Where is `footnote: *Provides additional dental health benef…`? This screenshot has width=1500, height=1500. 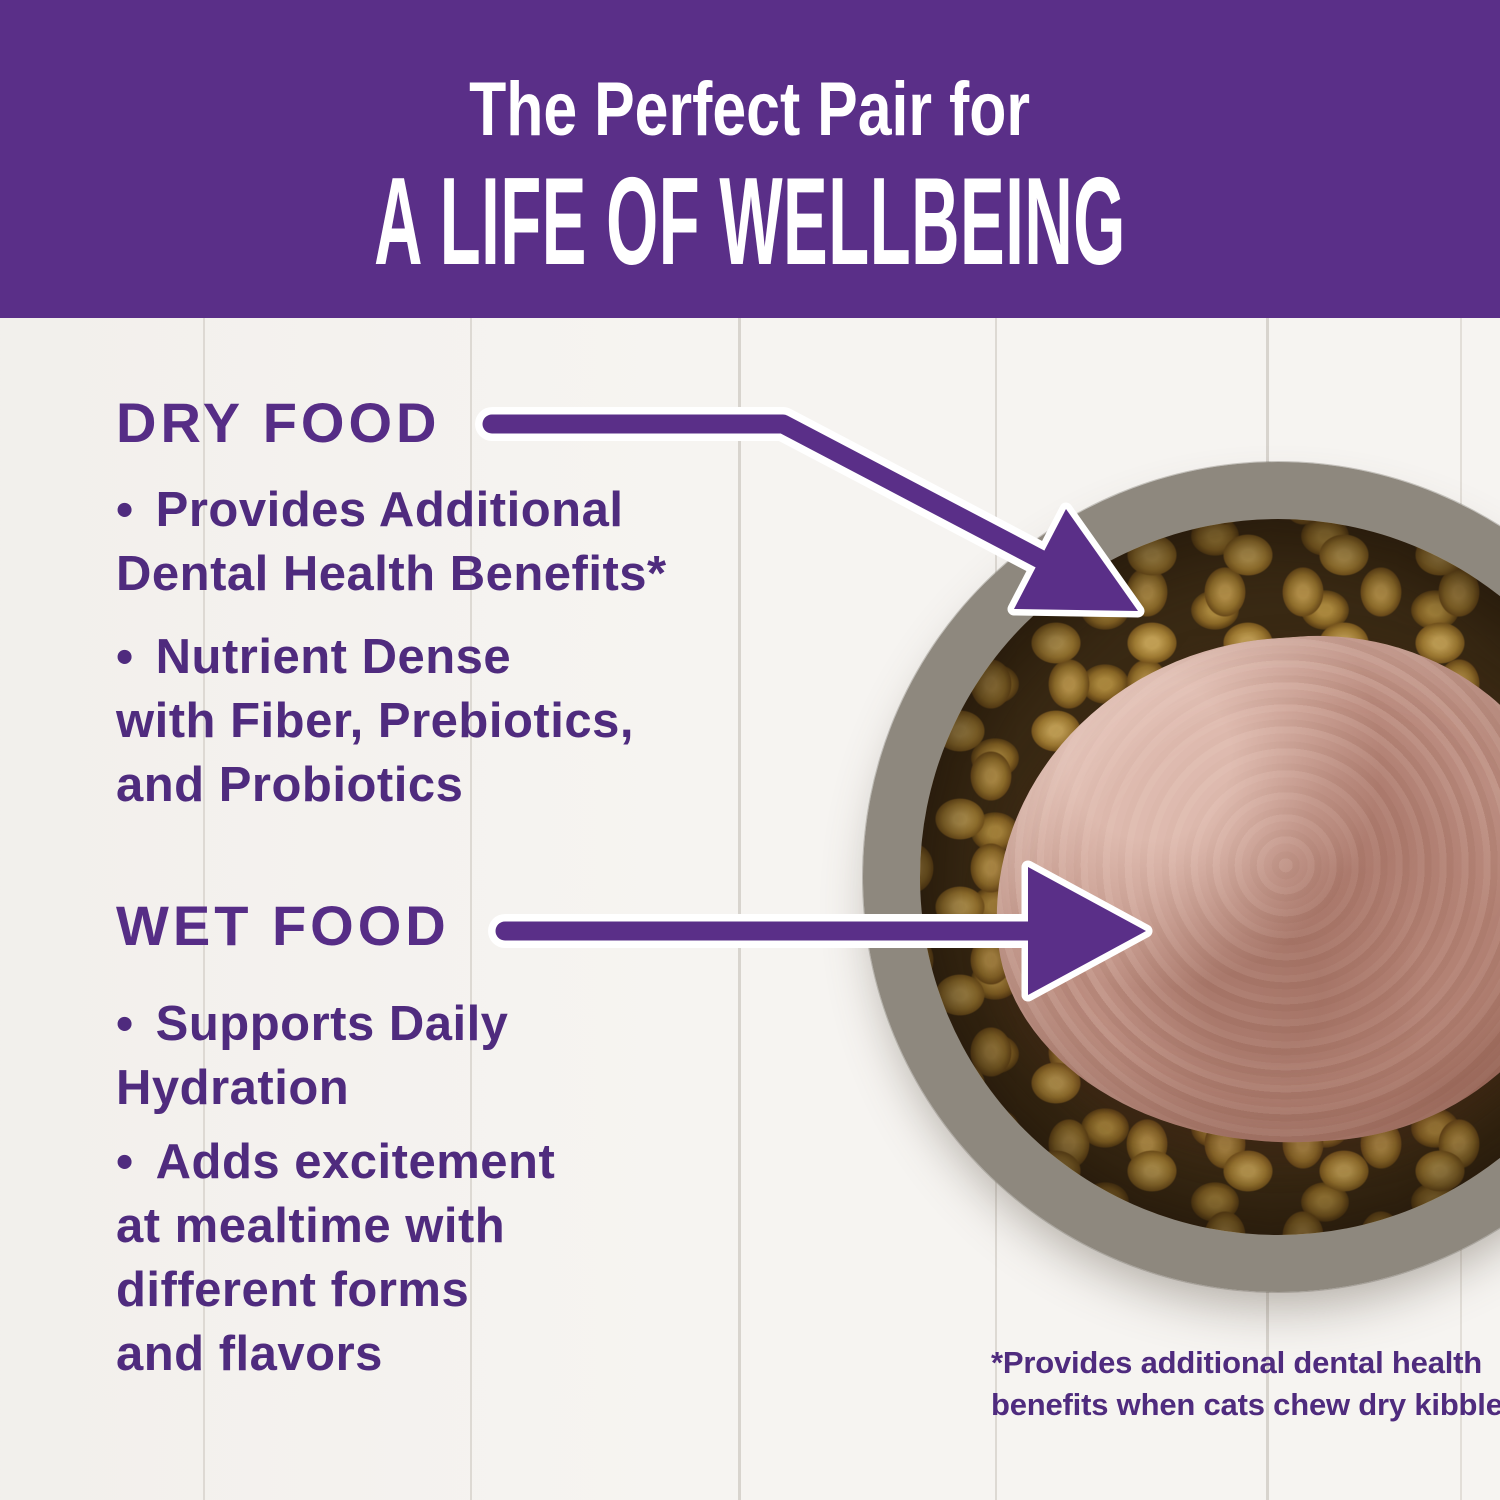
footnote: *Provides additional dental health benef… is located at coordinates (1245, 1384).